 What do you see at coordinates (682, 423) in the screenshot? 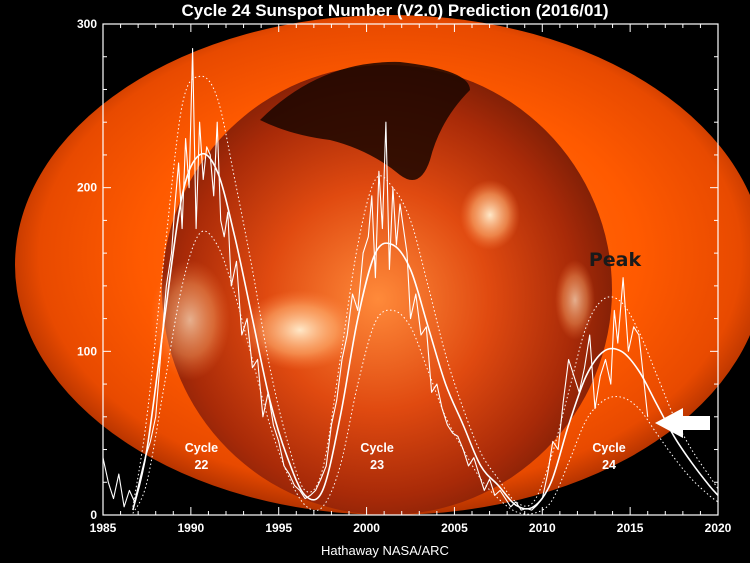
I see `left-arrow-icon` at bounding box center [682, 423].